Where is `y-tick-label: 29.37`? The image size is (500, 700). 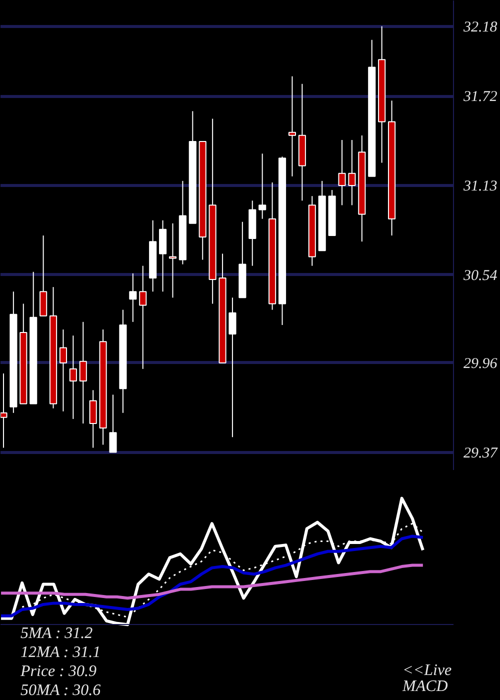
y-tick-label: 29.37 is located at coordinates (481, 453).